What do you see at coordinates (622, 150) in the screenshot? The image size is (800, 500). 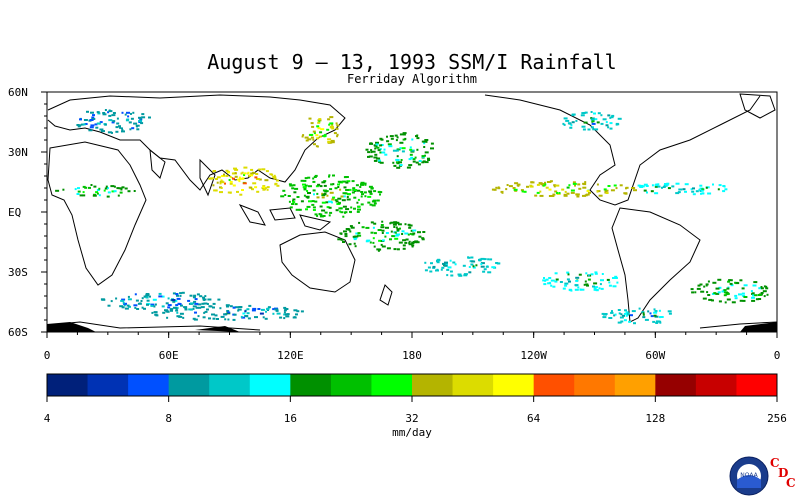 I see `north-america-outline` at bounding box center [622, 150].